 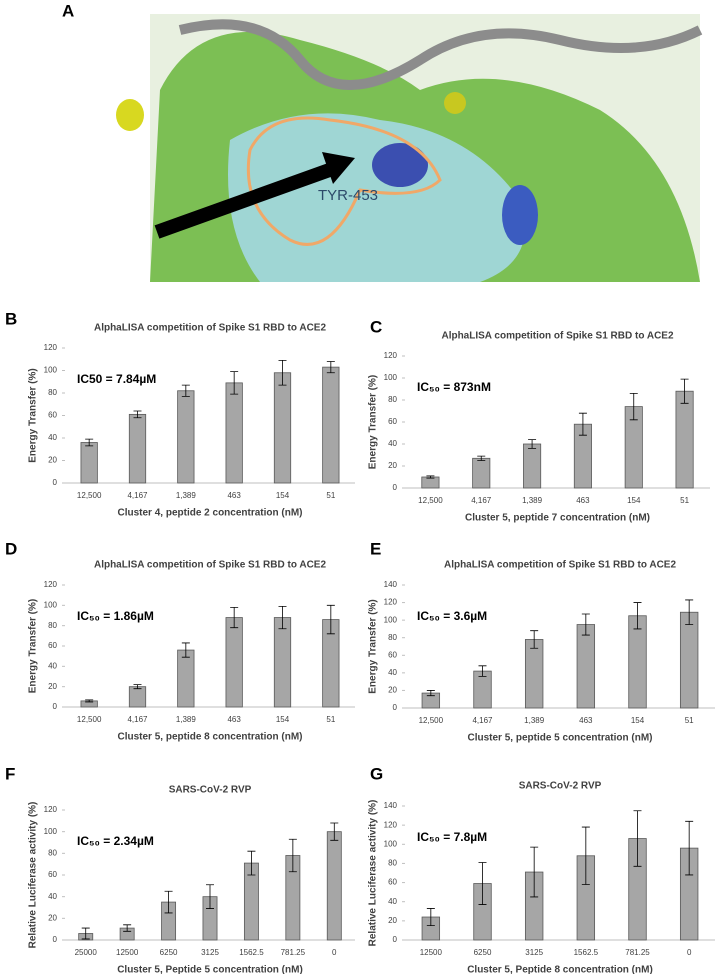 I want to click on x-tick-label: 25000, so click(x=86, y=952).